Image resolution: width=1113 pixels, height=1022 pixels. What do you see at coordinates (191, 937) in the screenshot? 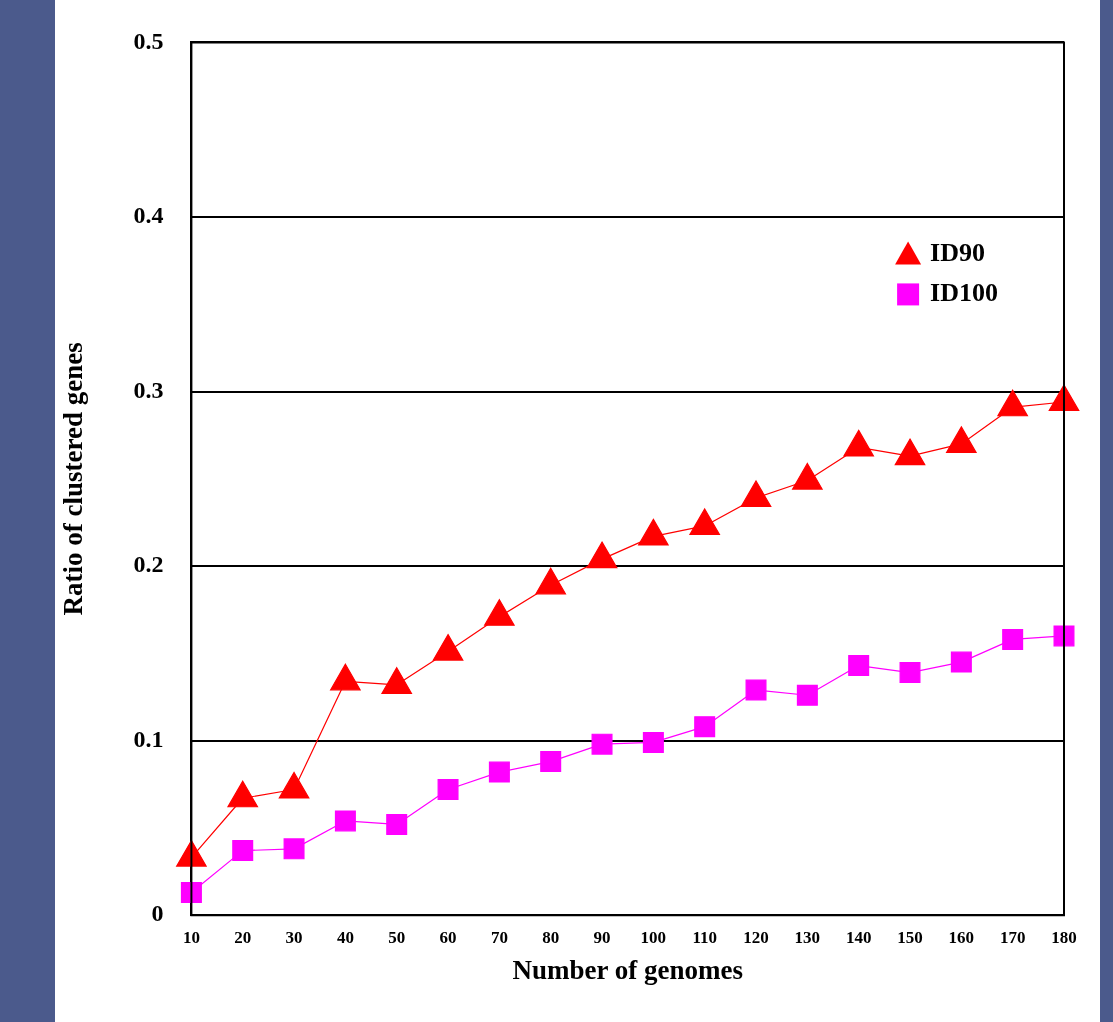
I see `x-tick-label: 10` at bounding box center [191, 937].